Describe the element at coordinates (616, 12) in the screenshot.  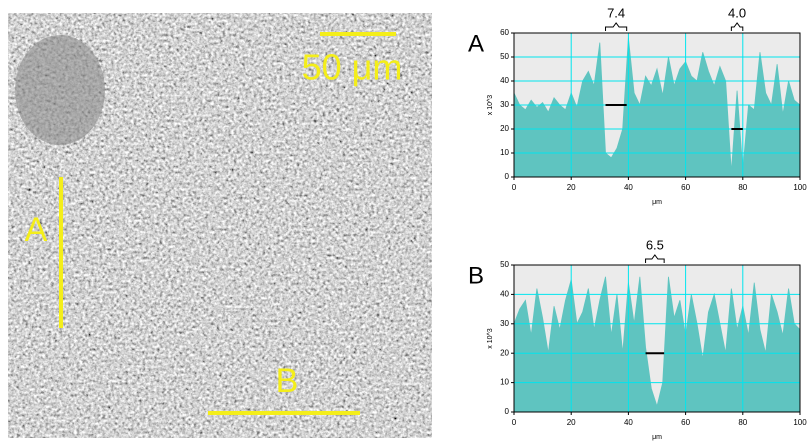
I see `measure-label: 7.4` at that location.